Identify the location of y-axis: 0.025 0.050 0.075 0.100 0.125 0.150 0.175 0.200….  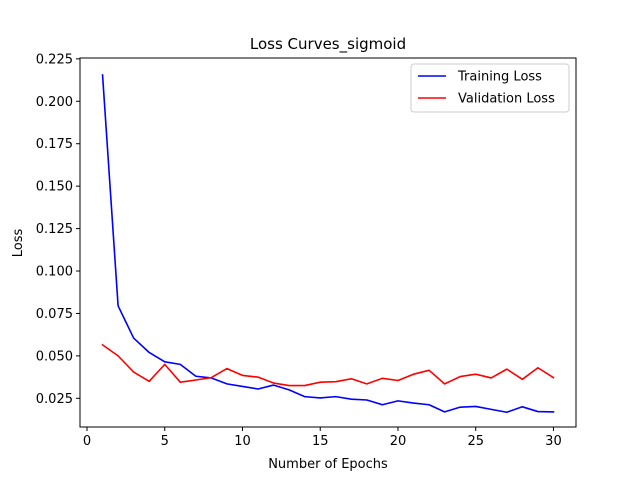
(58, 229).